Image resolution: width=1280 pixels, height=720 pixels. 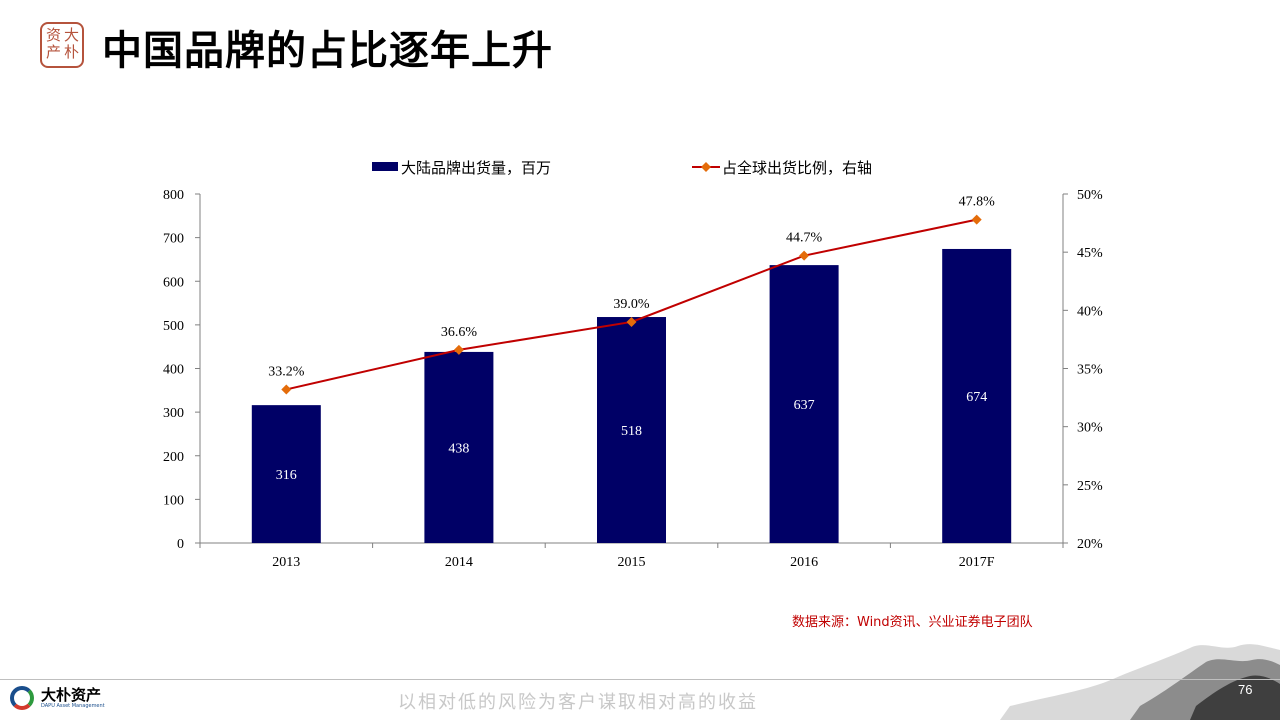 What do you see at coordinates (977, 562) in the screenshot?
I see `x-tick-label: 2017F` at bounding box center [977, 562].